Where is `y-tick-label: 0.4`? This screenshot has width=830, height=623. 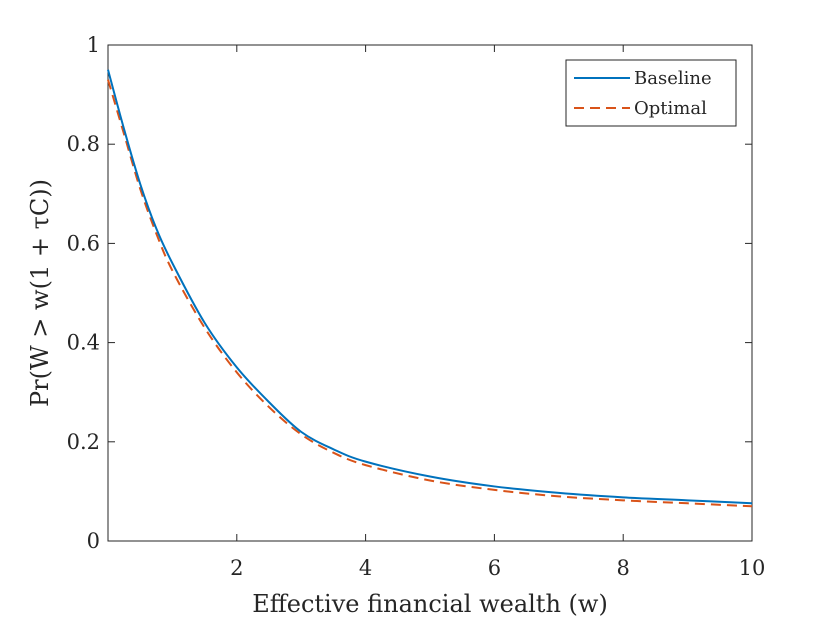
y-tick-label: 0.4 is located at coordinates (83, 343).